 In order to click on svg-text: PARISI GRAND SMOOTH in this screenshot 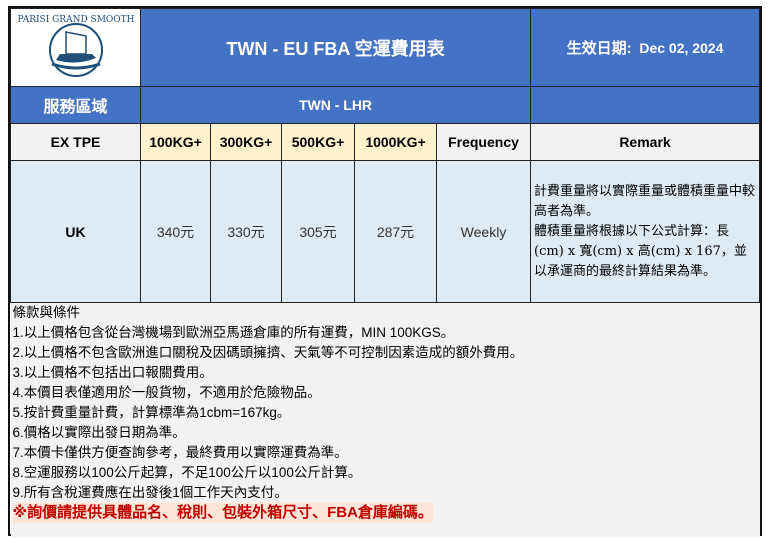, I will do `click(75, 20)`.